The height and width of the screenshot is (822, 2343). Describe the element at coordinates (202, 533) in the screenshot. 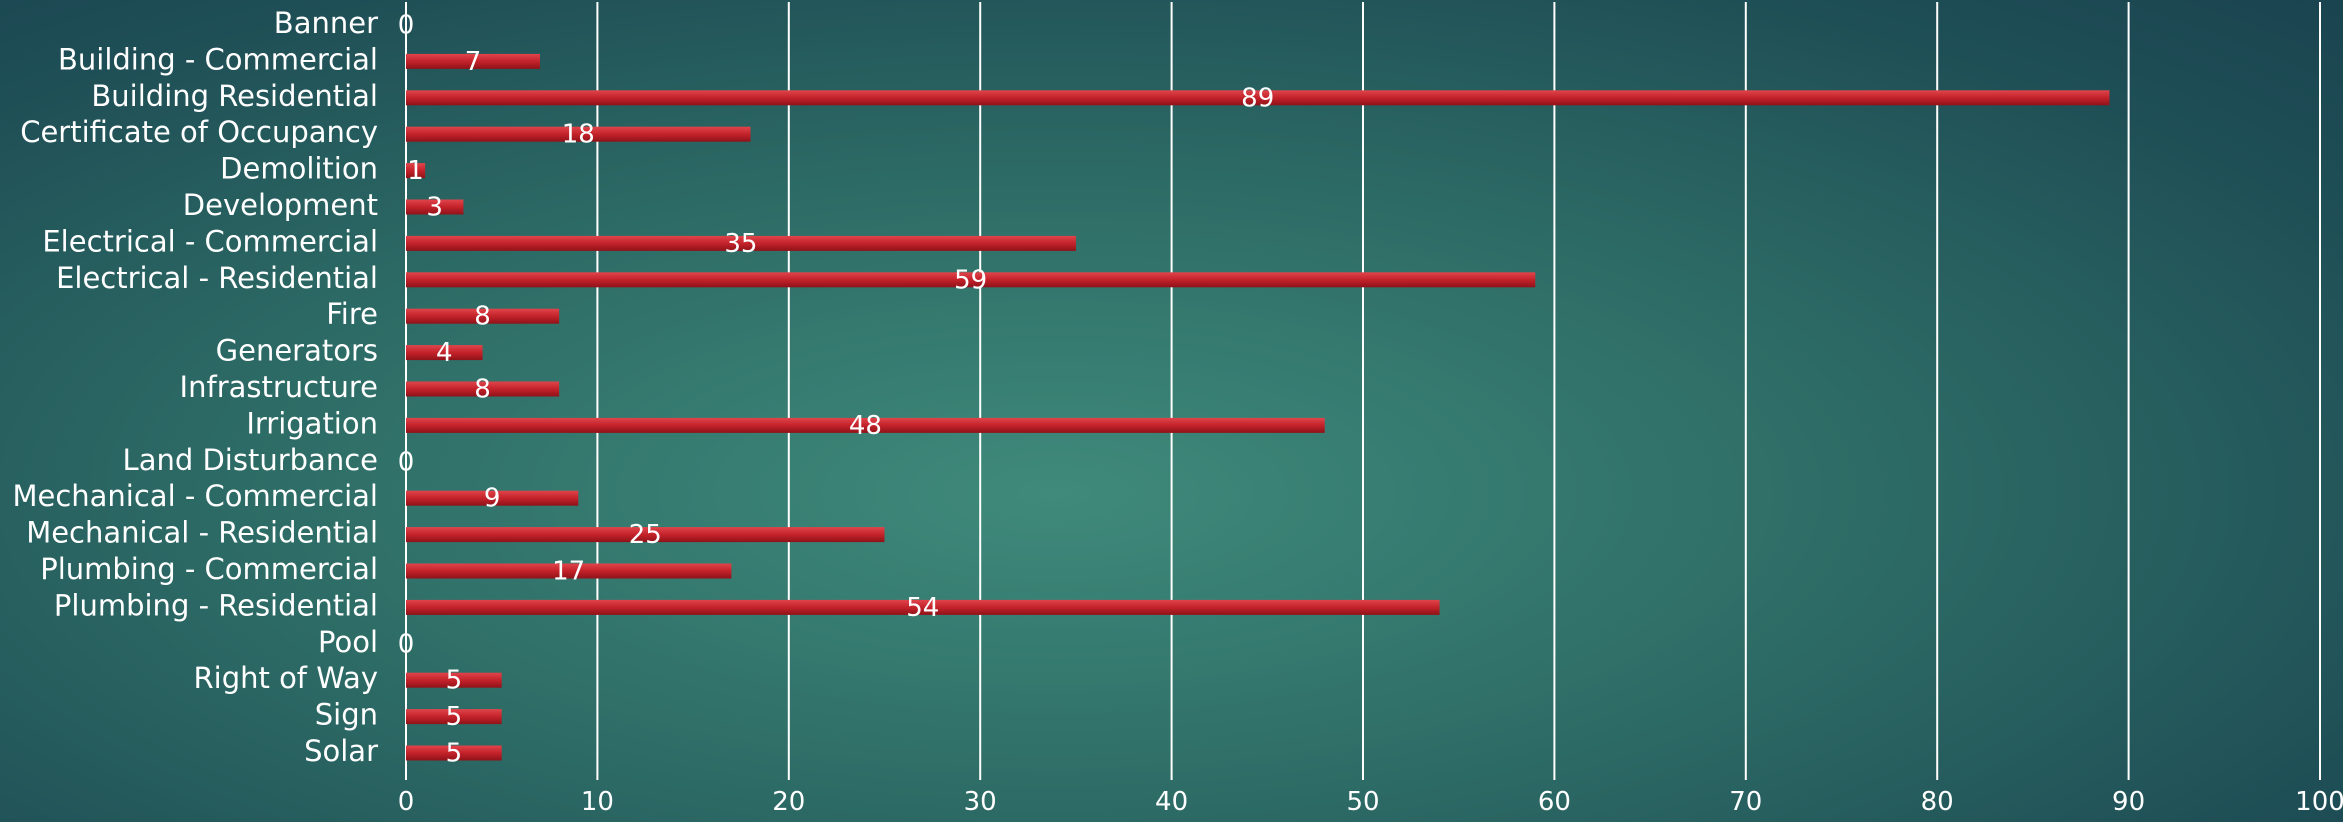

I see `category-label: Mechanical - Residential` at that location.